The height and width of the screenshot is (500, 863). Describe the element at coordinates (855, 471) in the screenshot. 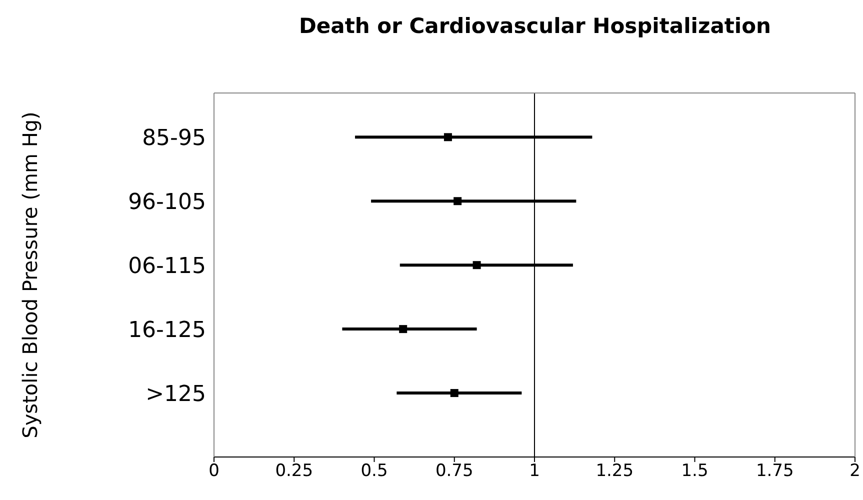

I see `x-tick-label: 2` at that location.